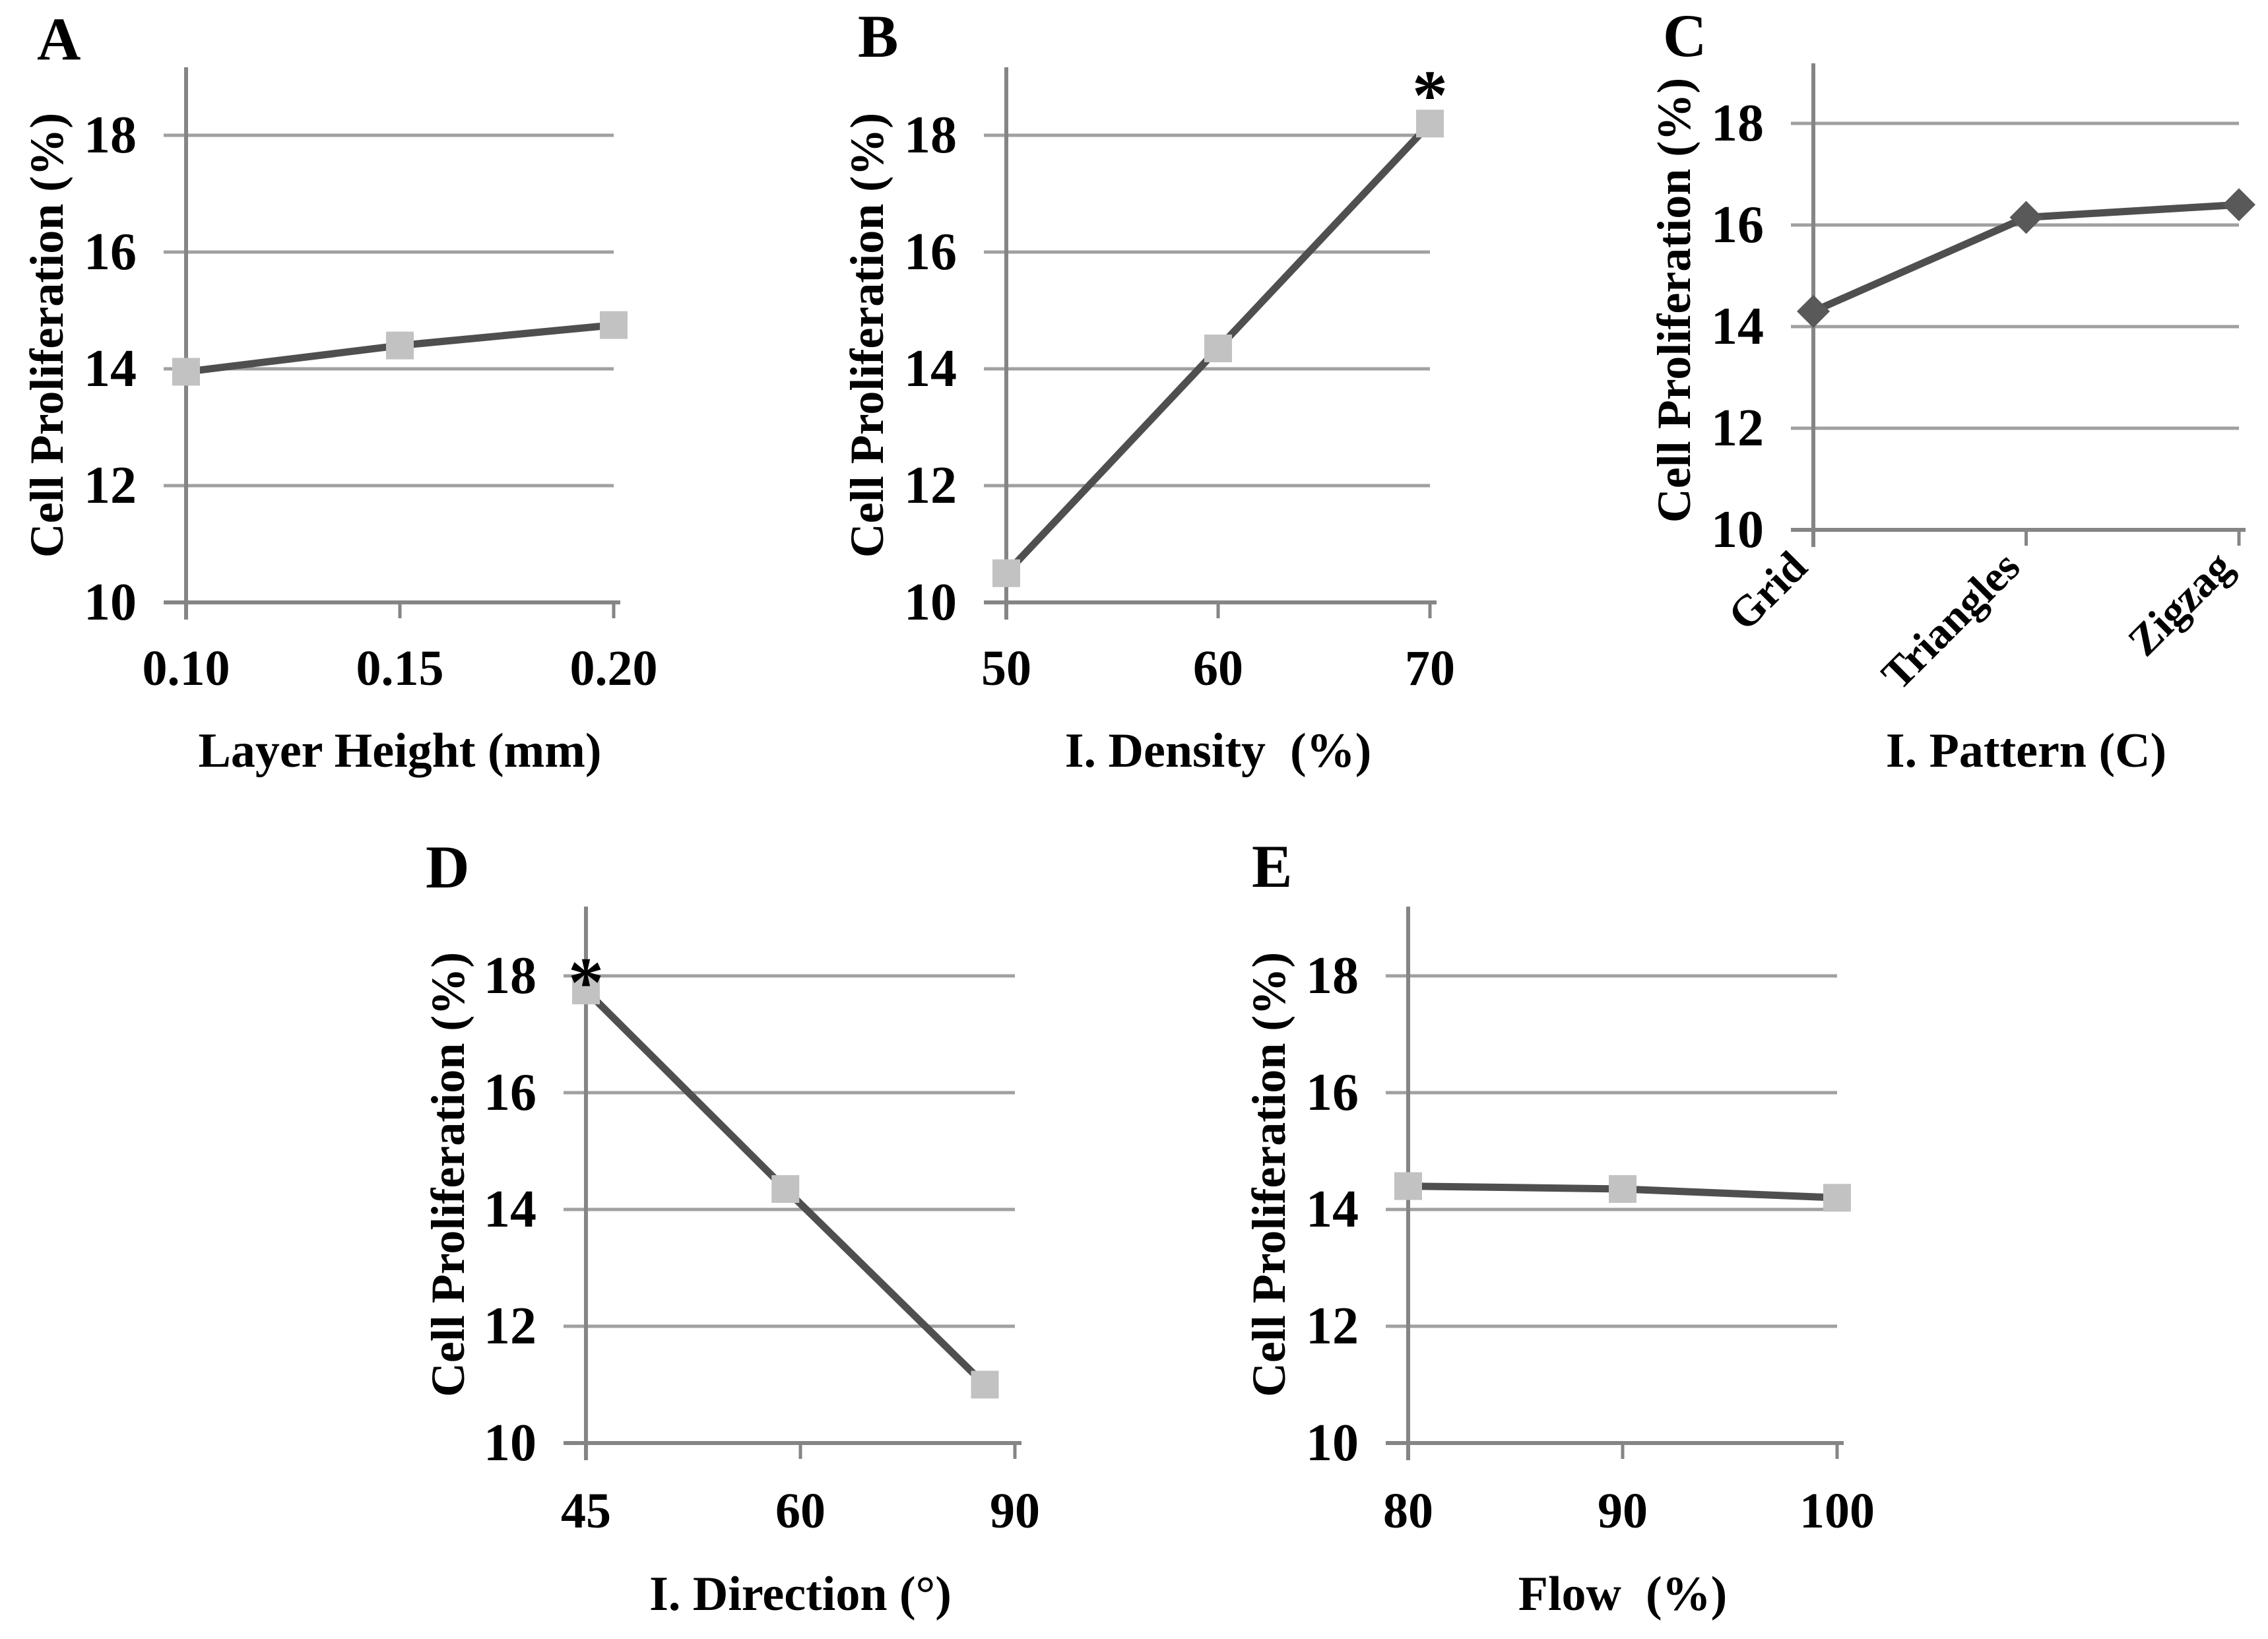 The height and width of the screenshot is (1639, 2268). What do you see at coordinates (1333, 1326) in the screenshot?
I see `panel-e-ytick-label-12: 12` at bounding box center [1333, 1326].